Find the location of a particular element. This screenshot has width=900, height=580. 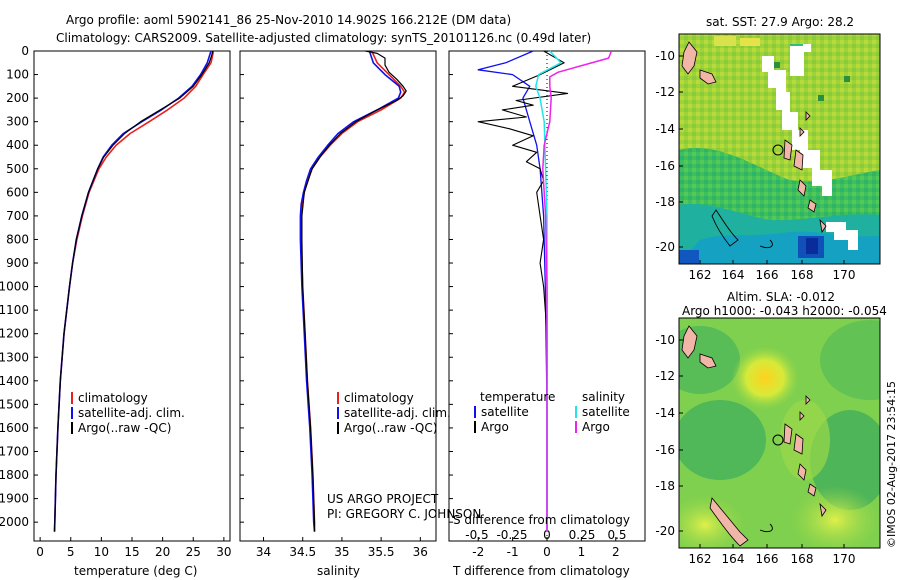

legend-sal-argo: Argo is located at coordinates (596, 427).